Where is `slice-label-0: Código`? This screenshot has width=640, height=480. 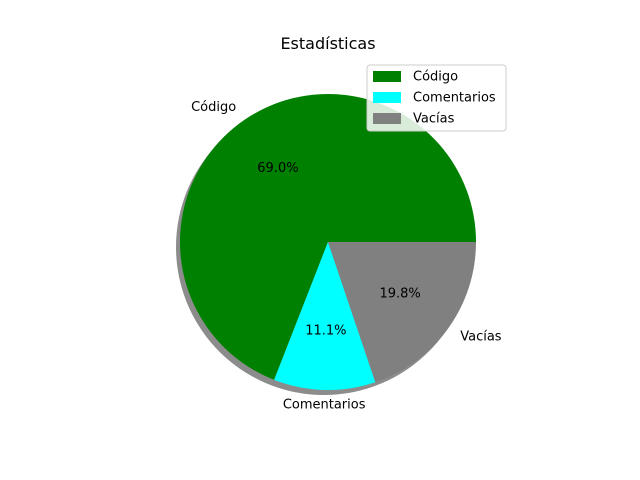
slice-label-0: Código is located at coordinates (213, 107).